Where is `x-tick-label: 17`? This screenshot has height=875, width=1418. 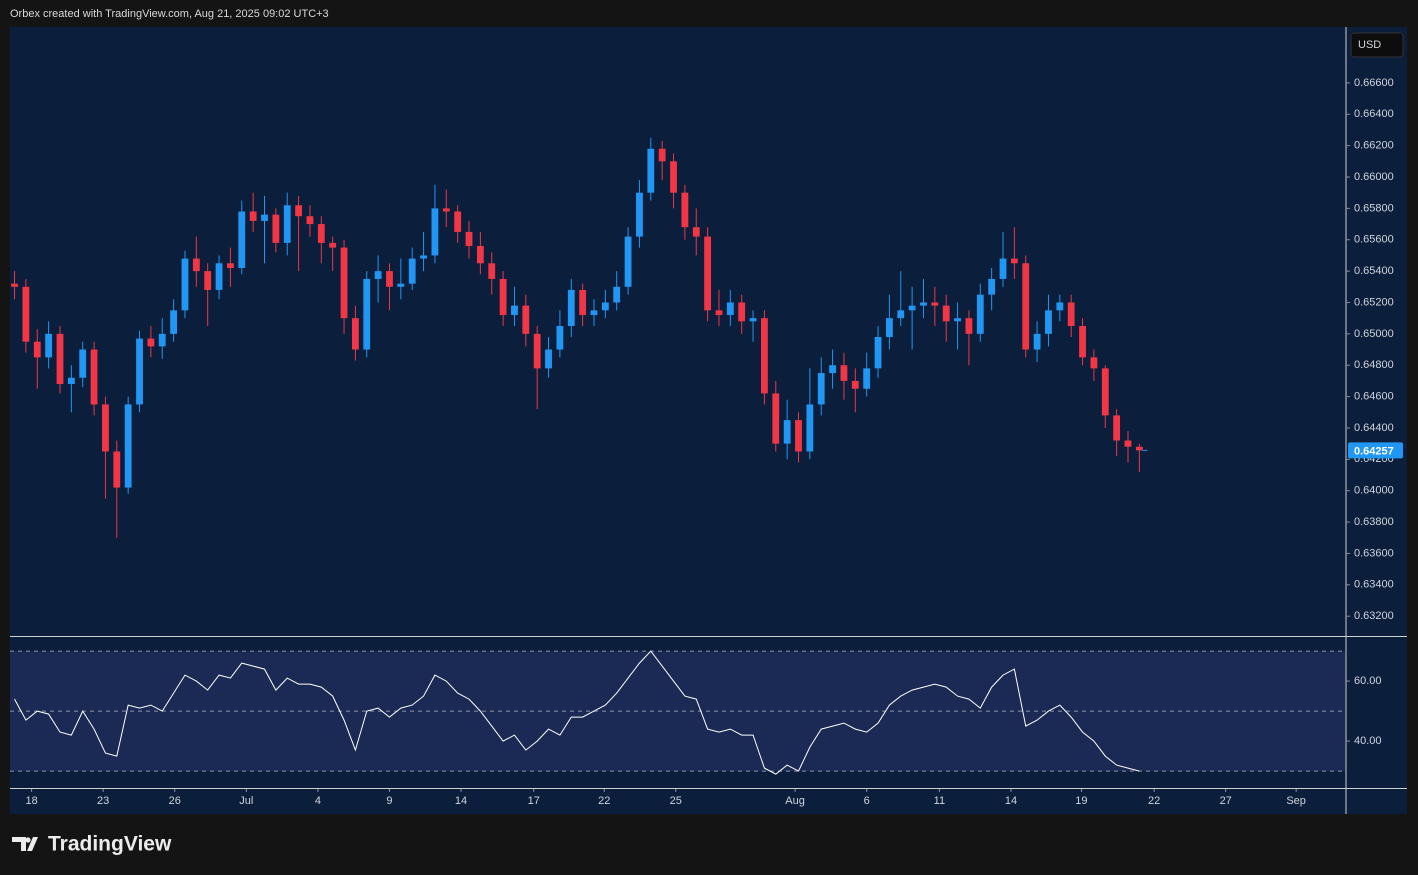 x-tick-label: 17 is located at coordinates (534, 801).